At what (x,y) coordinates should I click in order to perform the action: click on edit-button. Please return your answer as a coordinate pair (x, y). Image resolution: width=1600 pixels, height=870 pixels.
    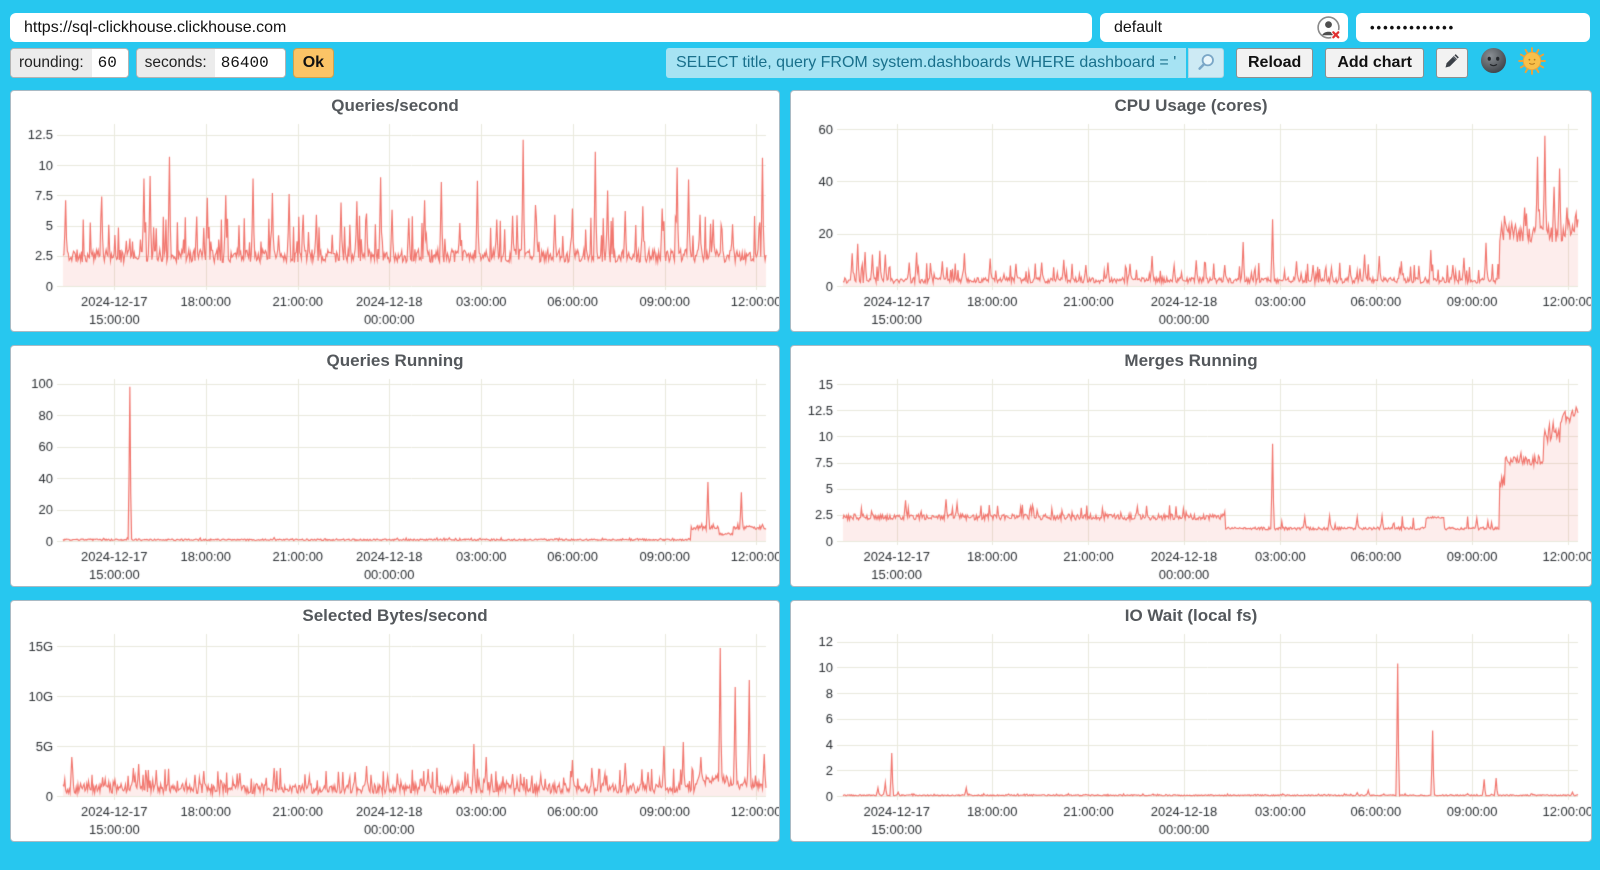
    Looking at the image, I should click on (1452, 63).